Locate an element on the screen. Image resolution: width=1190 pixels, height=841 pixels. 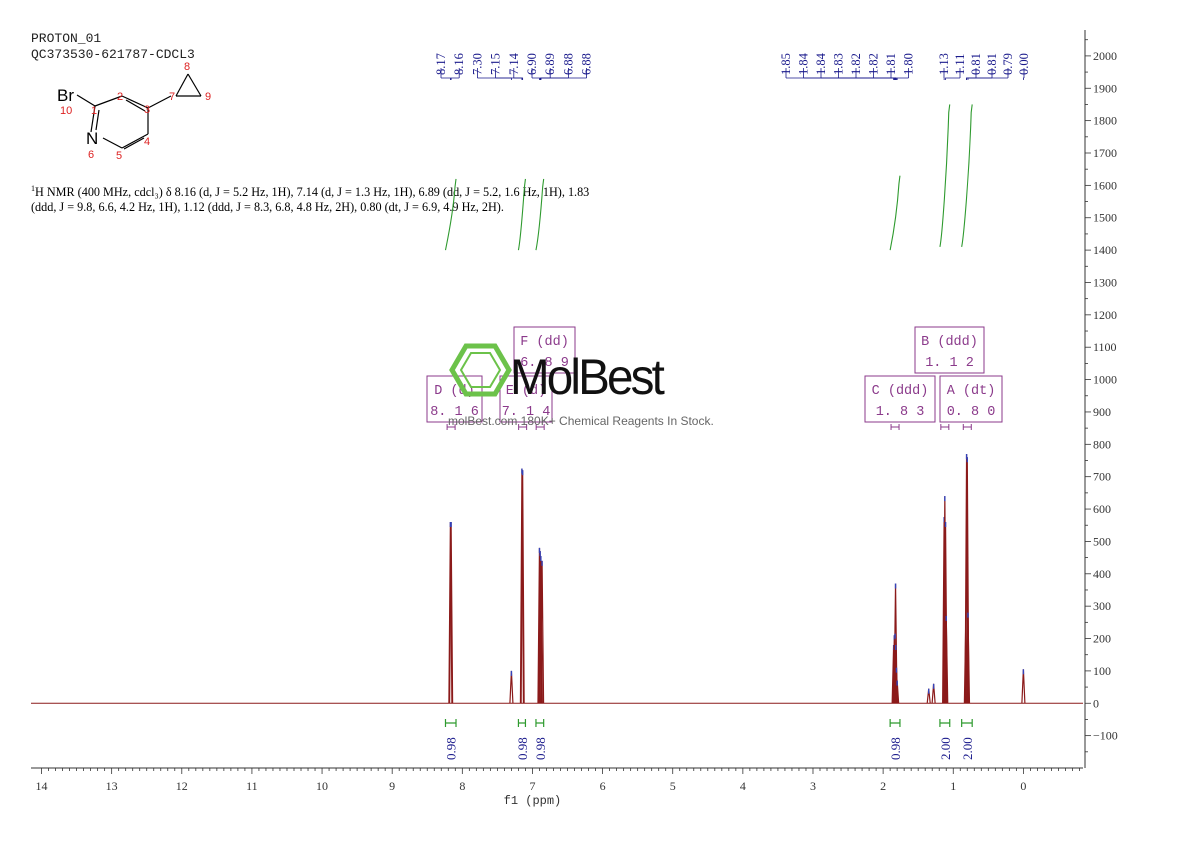
atom-1-number: 1 is located at coordinates (94, 111).